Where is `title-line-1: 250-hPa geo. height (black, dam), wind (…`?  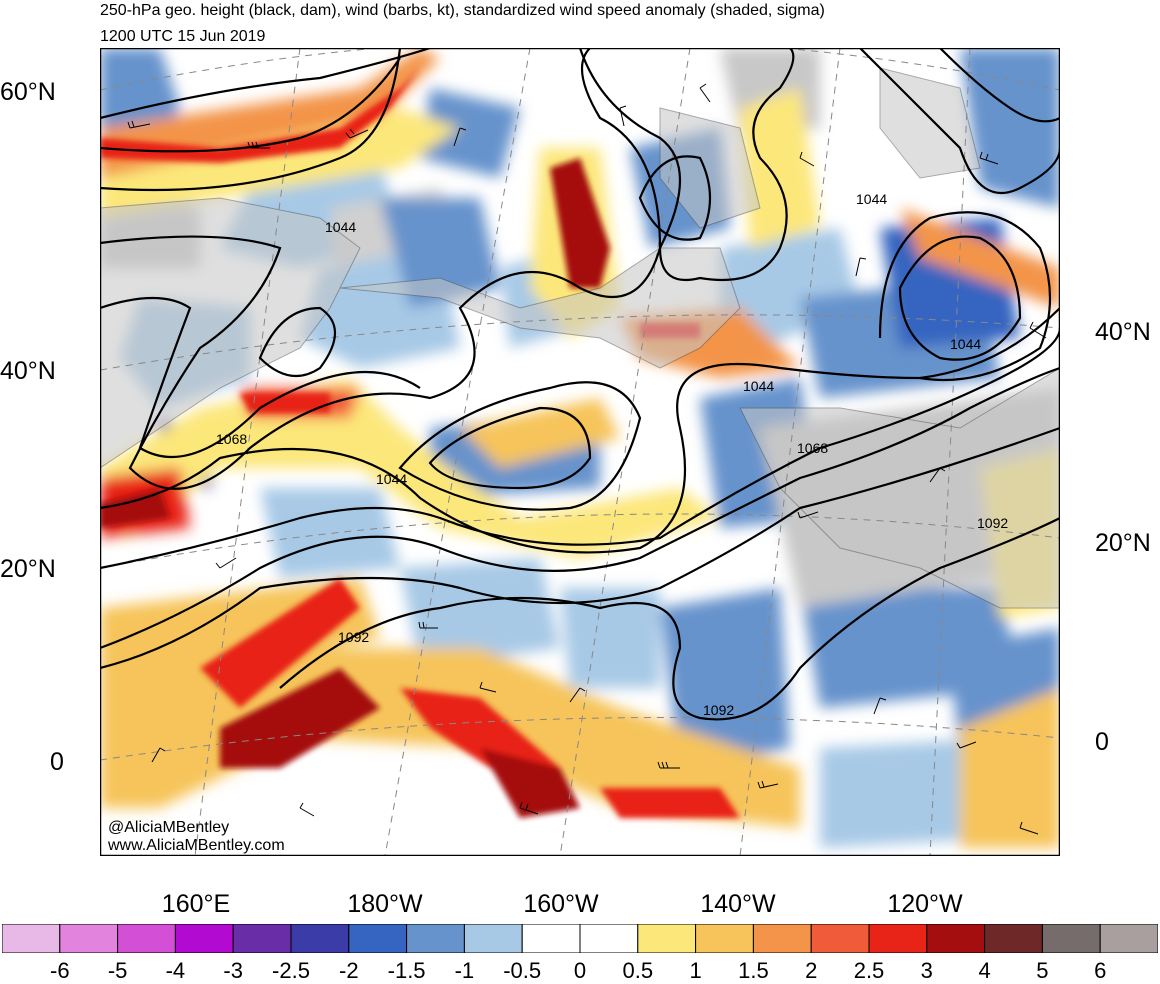
title-line-1: 250-hPa geo. height (black, dam), wind (… is located at coordinates (462, 10).